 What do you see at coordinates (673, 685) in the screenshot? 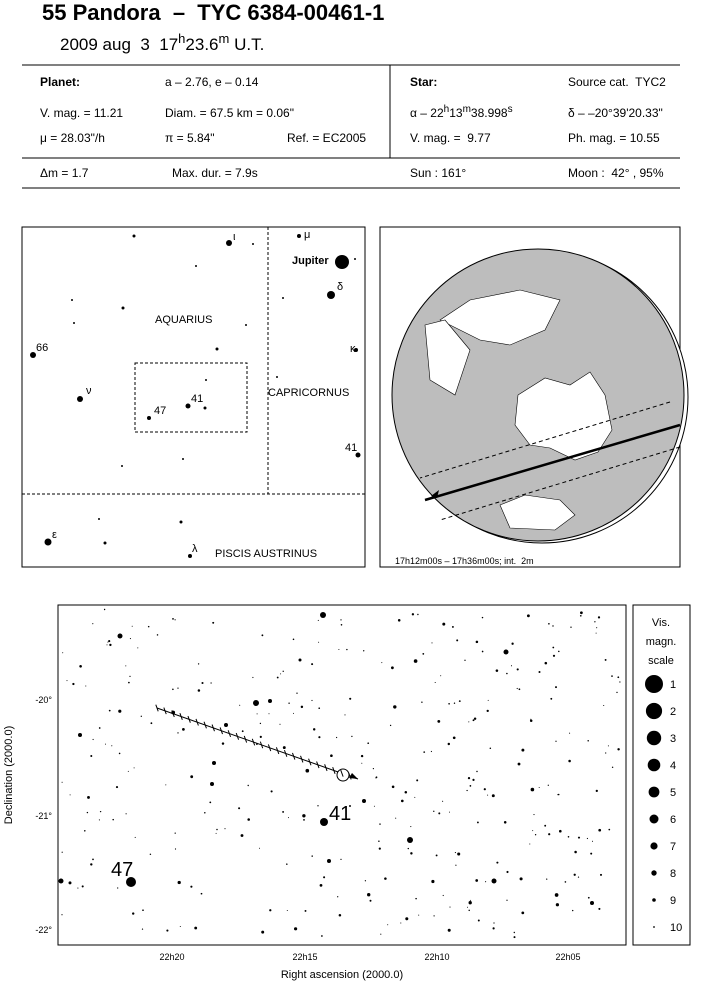
I see `legend-label: 1` at bounding box center [673, 685].